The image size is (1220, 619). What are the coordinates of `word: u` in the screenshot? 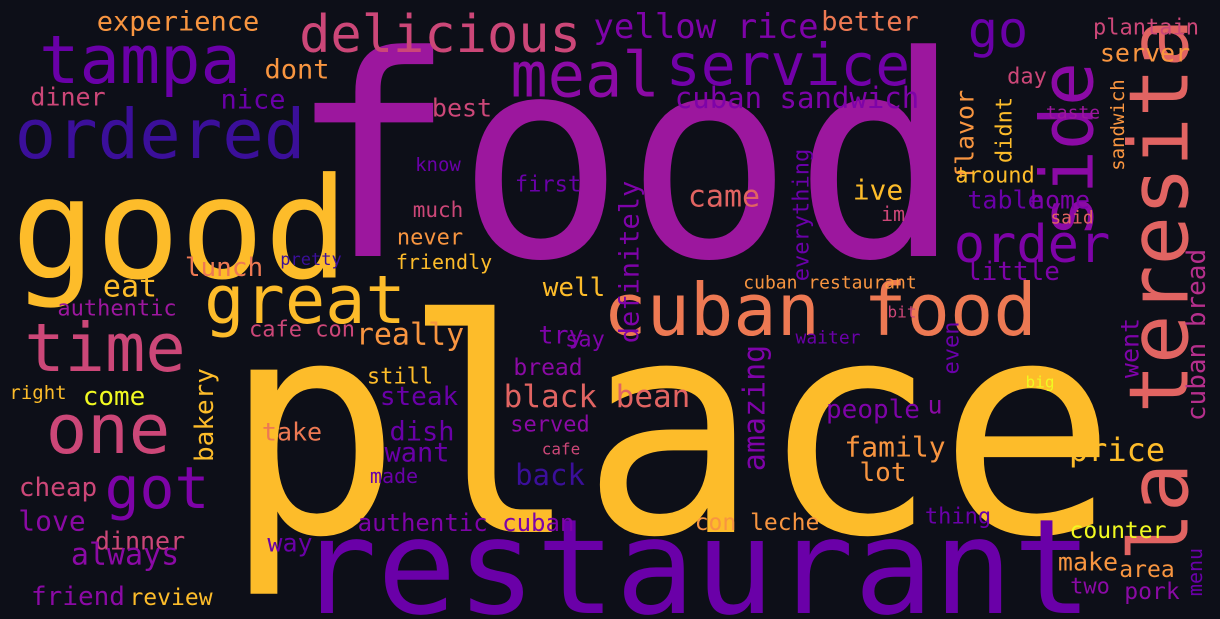 It's located at (934, 405).